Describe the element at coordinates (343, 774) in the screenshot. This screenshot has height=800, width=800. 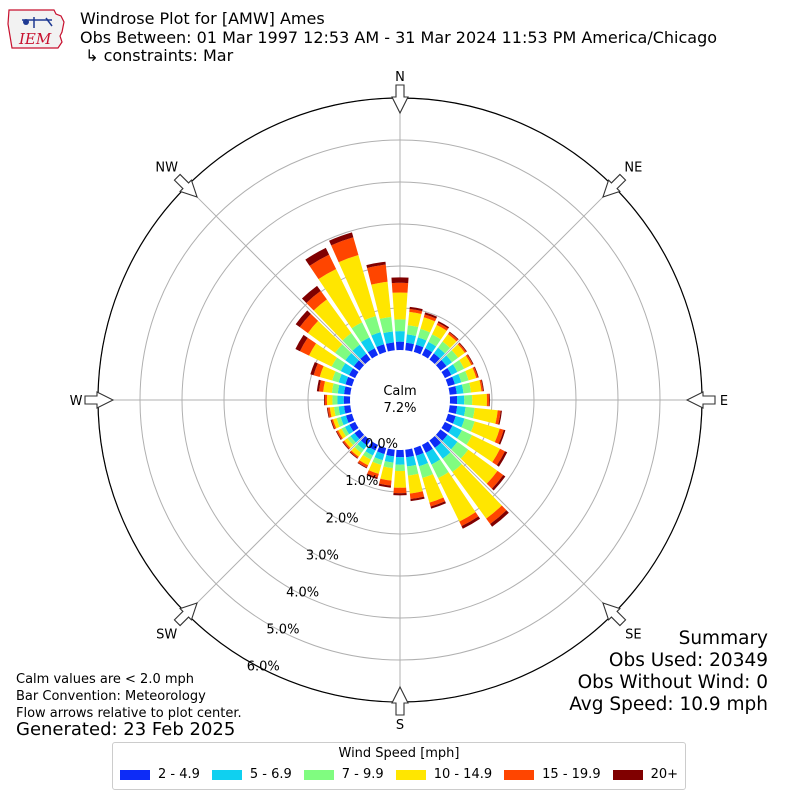
I see `legend-item: 7 - 9.9` at that location.